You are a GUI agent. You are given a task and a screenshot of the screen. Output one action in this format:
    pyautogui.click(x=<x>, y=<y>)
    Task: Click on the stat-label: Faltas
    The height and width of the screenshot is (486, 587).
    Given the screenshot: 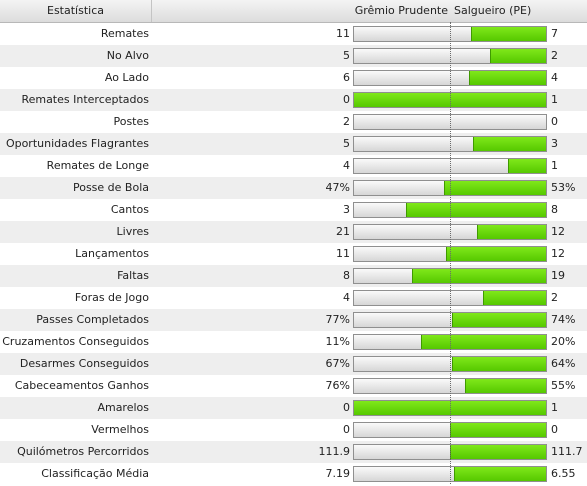 What is the action you would take?
    pyautogui.click(x=133, y=275)
    